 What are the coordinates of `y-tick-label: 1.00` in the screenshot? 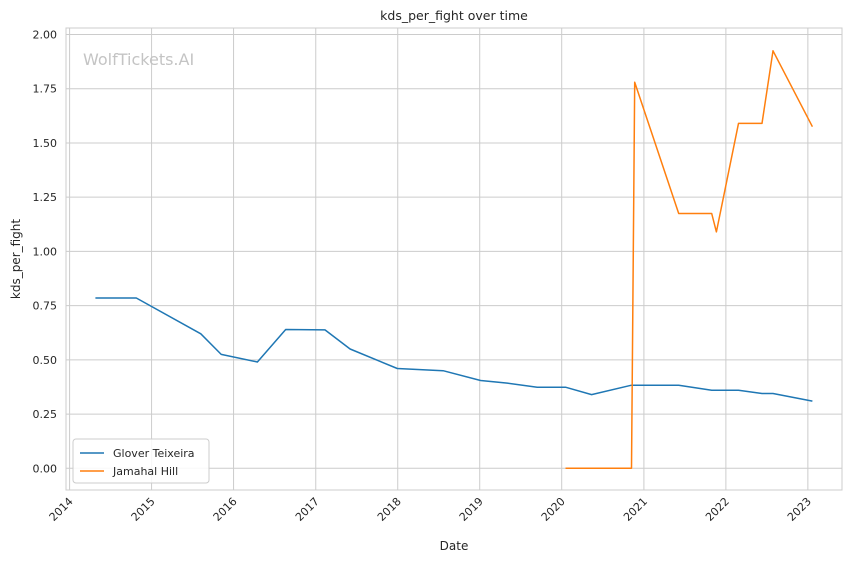 It's located at (45, 251).